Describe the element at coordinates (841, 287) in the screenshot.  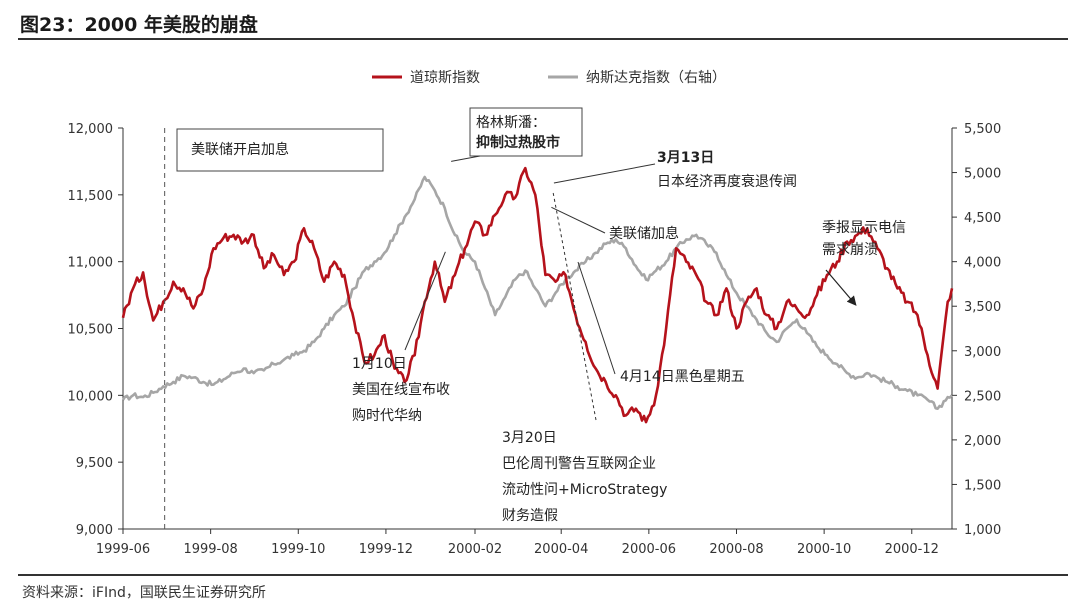
I see `annotation-arrow` at that location.